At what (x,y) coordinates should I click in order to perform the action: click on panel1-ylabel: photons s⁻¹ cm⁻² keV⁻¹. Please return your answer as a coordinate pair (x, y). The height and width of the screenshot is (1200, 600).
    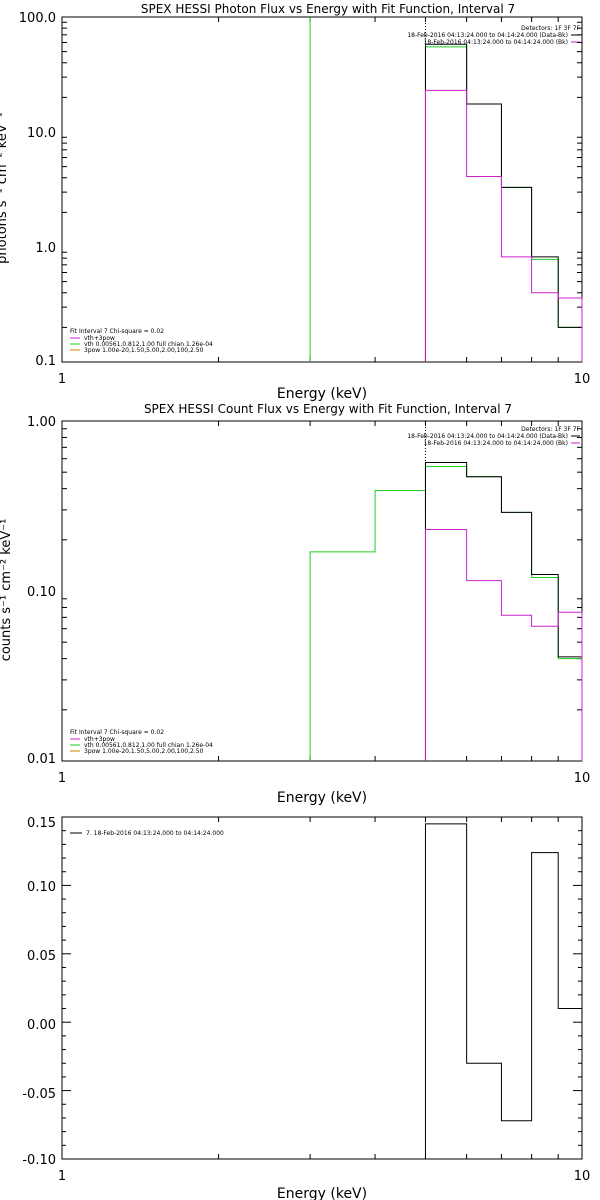
    Looking at the image, I should click on (5, 188).